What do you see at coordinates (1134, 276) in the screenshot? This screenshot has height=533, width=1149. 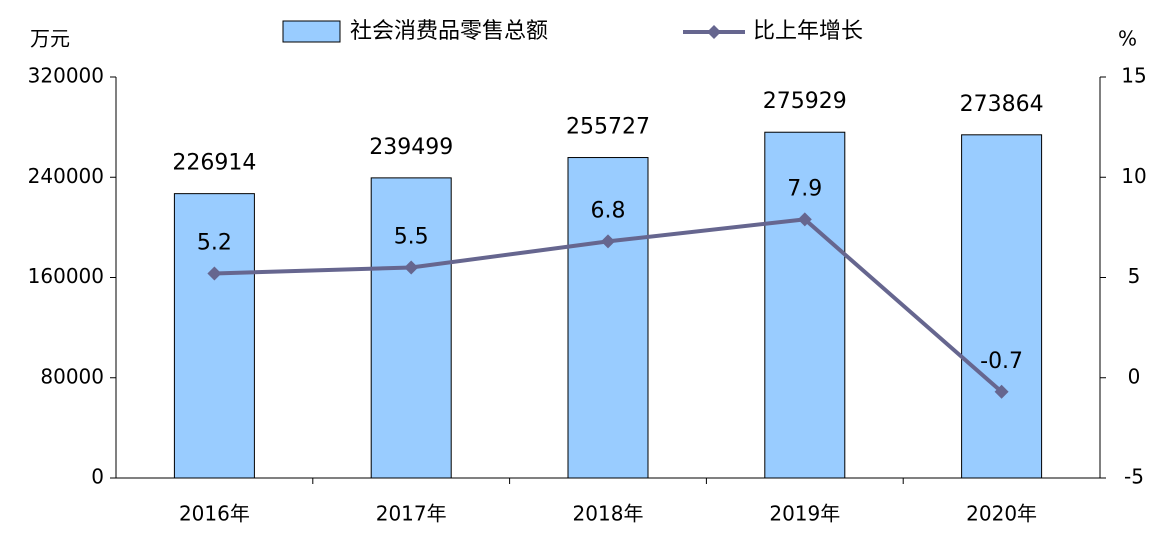 I see `y2-tick-label: 5` at bounding box center [1134, 276].